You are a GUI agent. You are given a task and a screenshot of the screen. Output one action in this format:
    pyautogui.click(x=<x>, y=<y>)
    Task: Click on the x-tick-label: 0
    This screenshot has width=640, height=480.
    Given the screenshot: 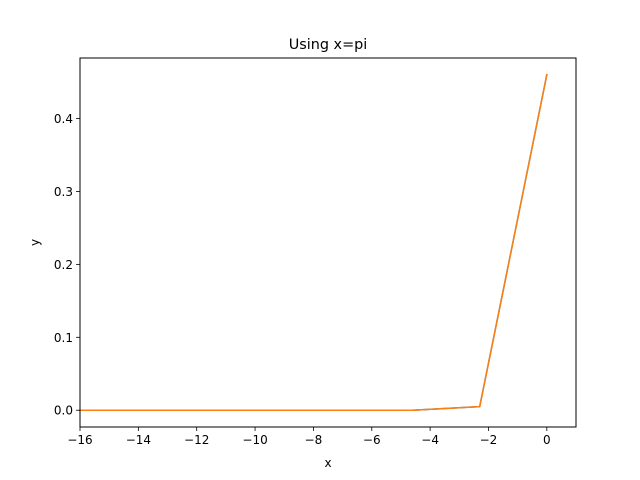 What is the action you would take?
    pyautogui.click(x=547, y=440)
    